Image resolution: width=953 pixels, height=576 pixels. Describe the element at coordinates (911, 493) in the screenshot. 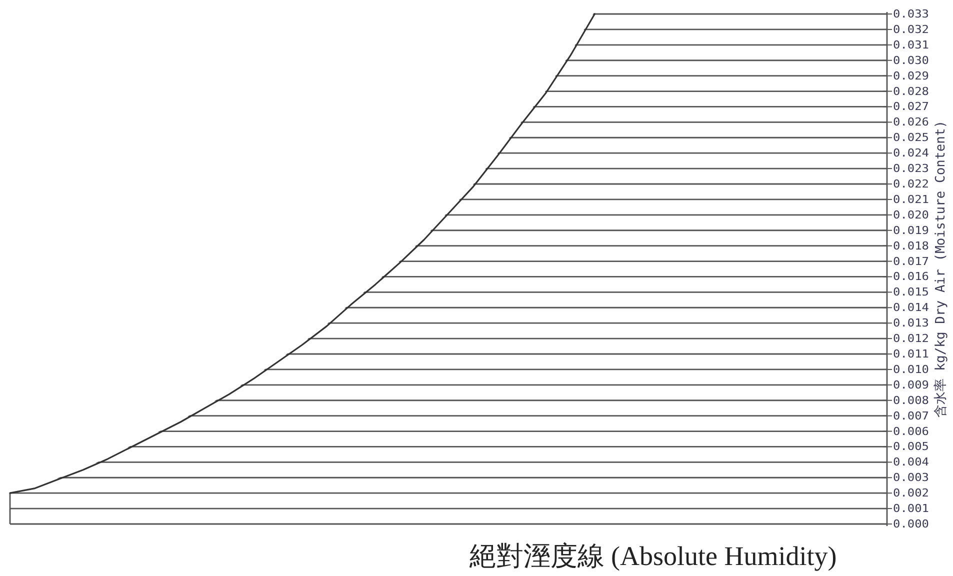

I see `y-tick-label: 0.002` at that location.